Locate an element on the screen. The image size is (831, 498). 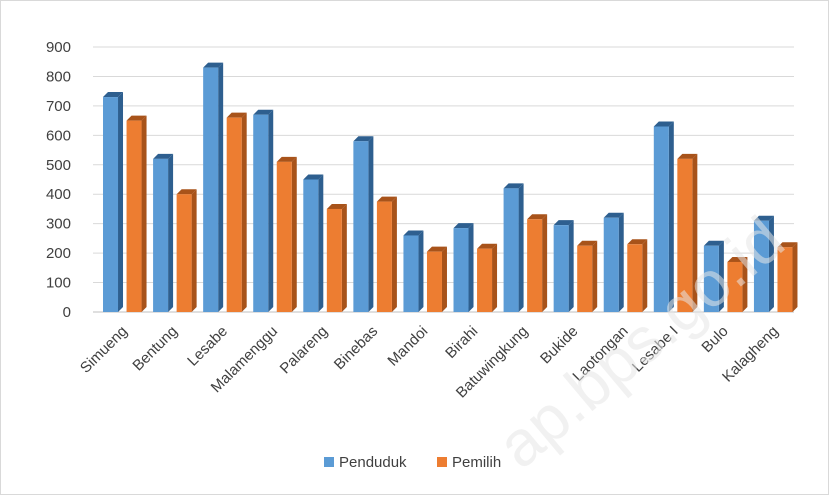
x-category-label: Birahi is located at coordinates (461, 342).